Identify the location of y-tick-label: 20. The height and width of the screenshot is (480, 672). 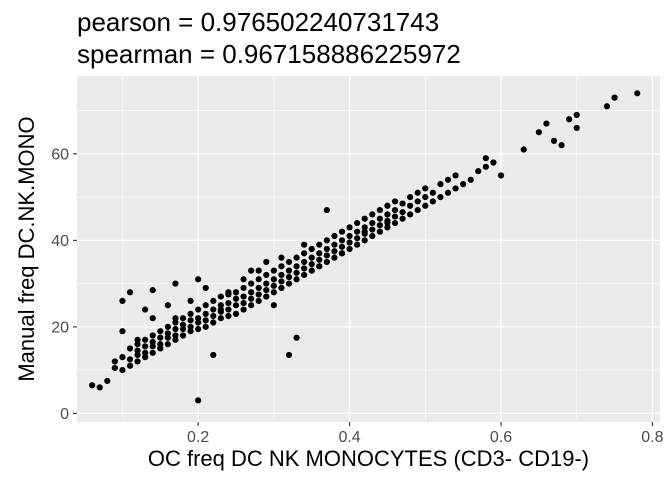
(60, 327).